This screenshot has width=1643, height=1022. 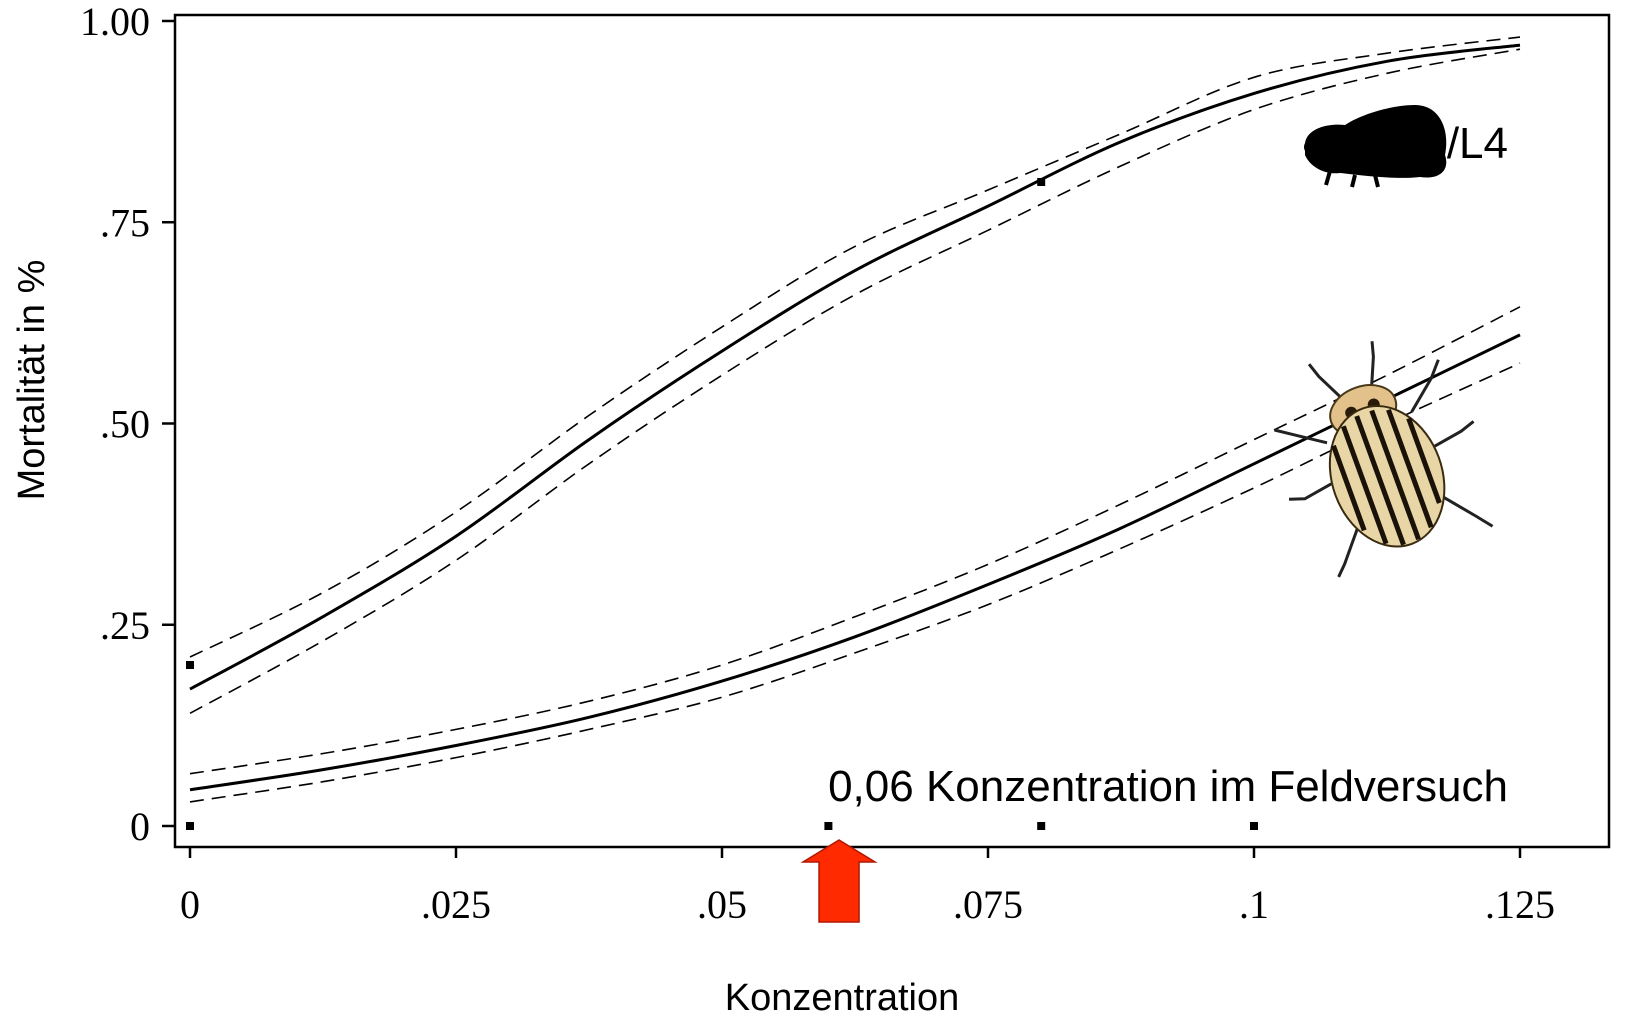 I want to click on x-tick-label: .075, so click(x=988, y=904).